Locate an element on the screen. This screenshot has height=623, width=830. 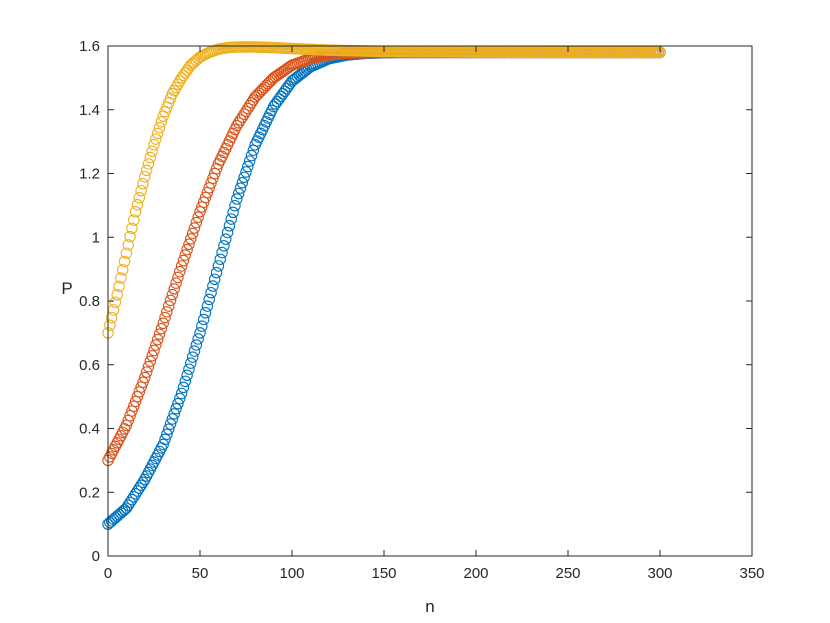
y-tick-label: 1.2 is located at coordinates (89, 174).